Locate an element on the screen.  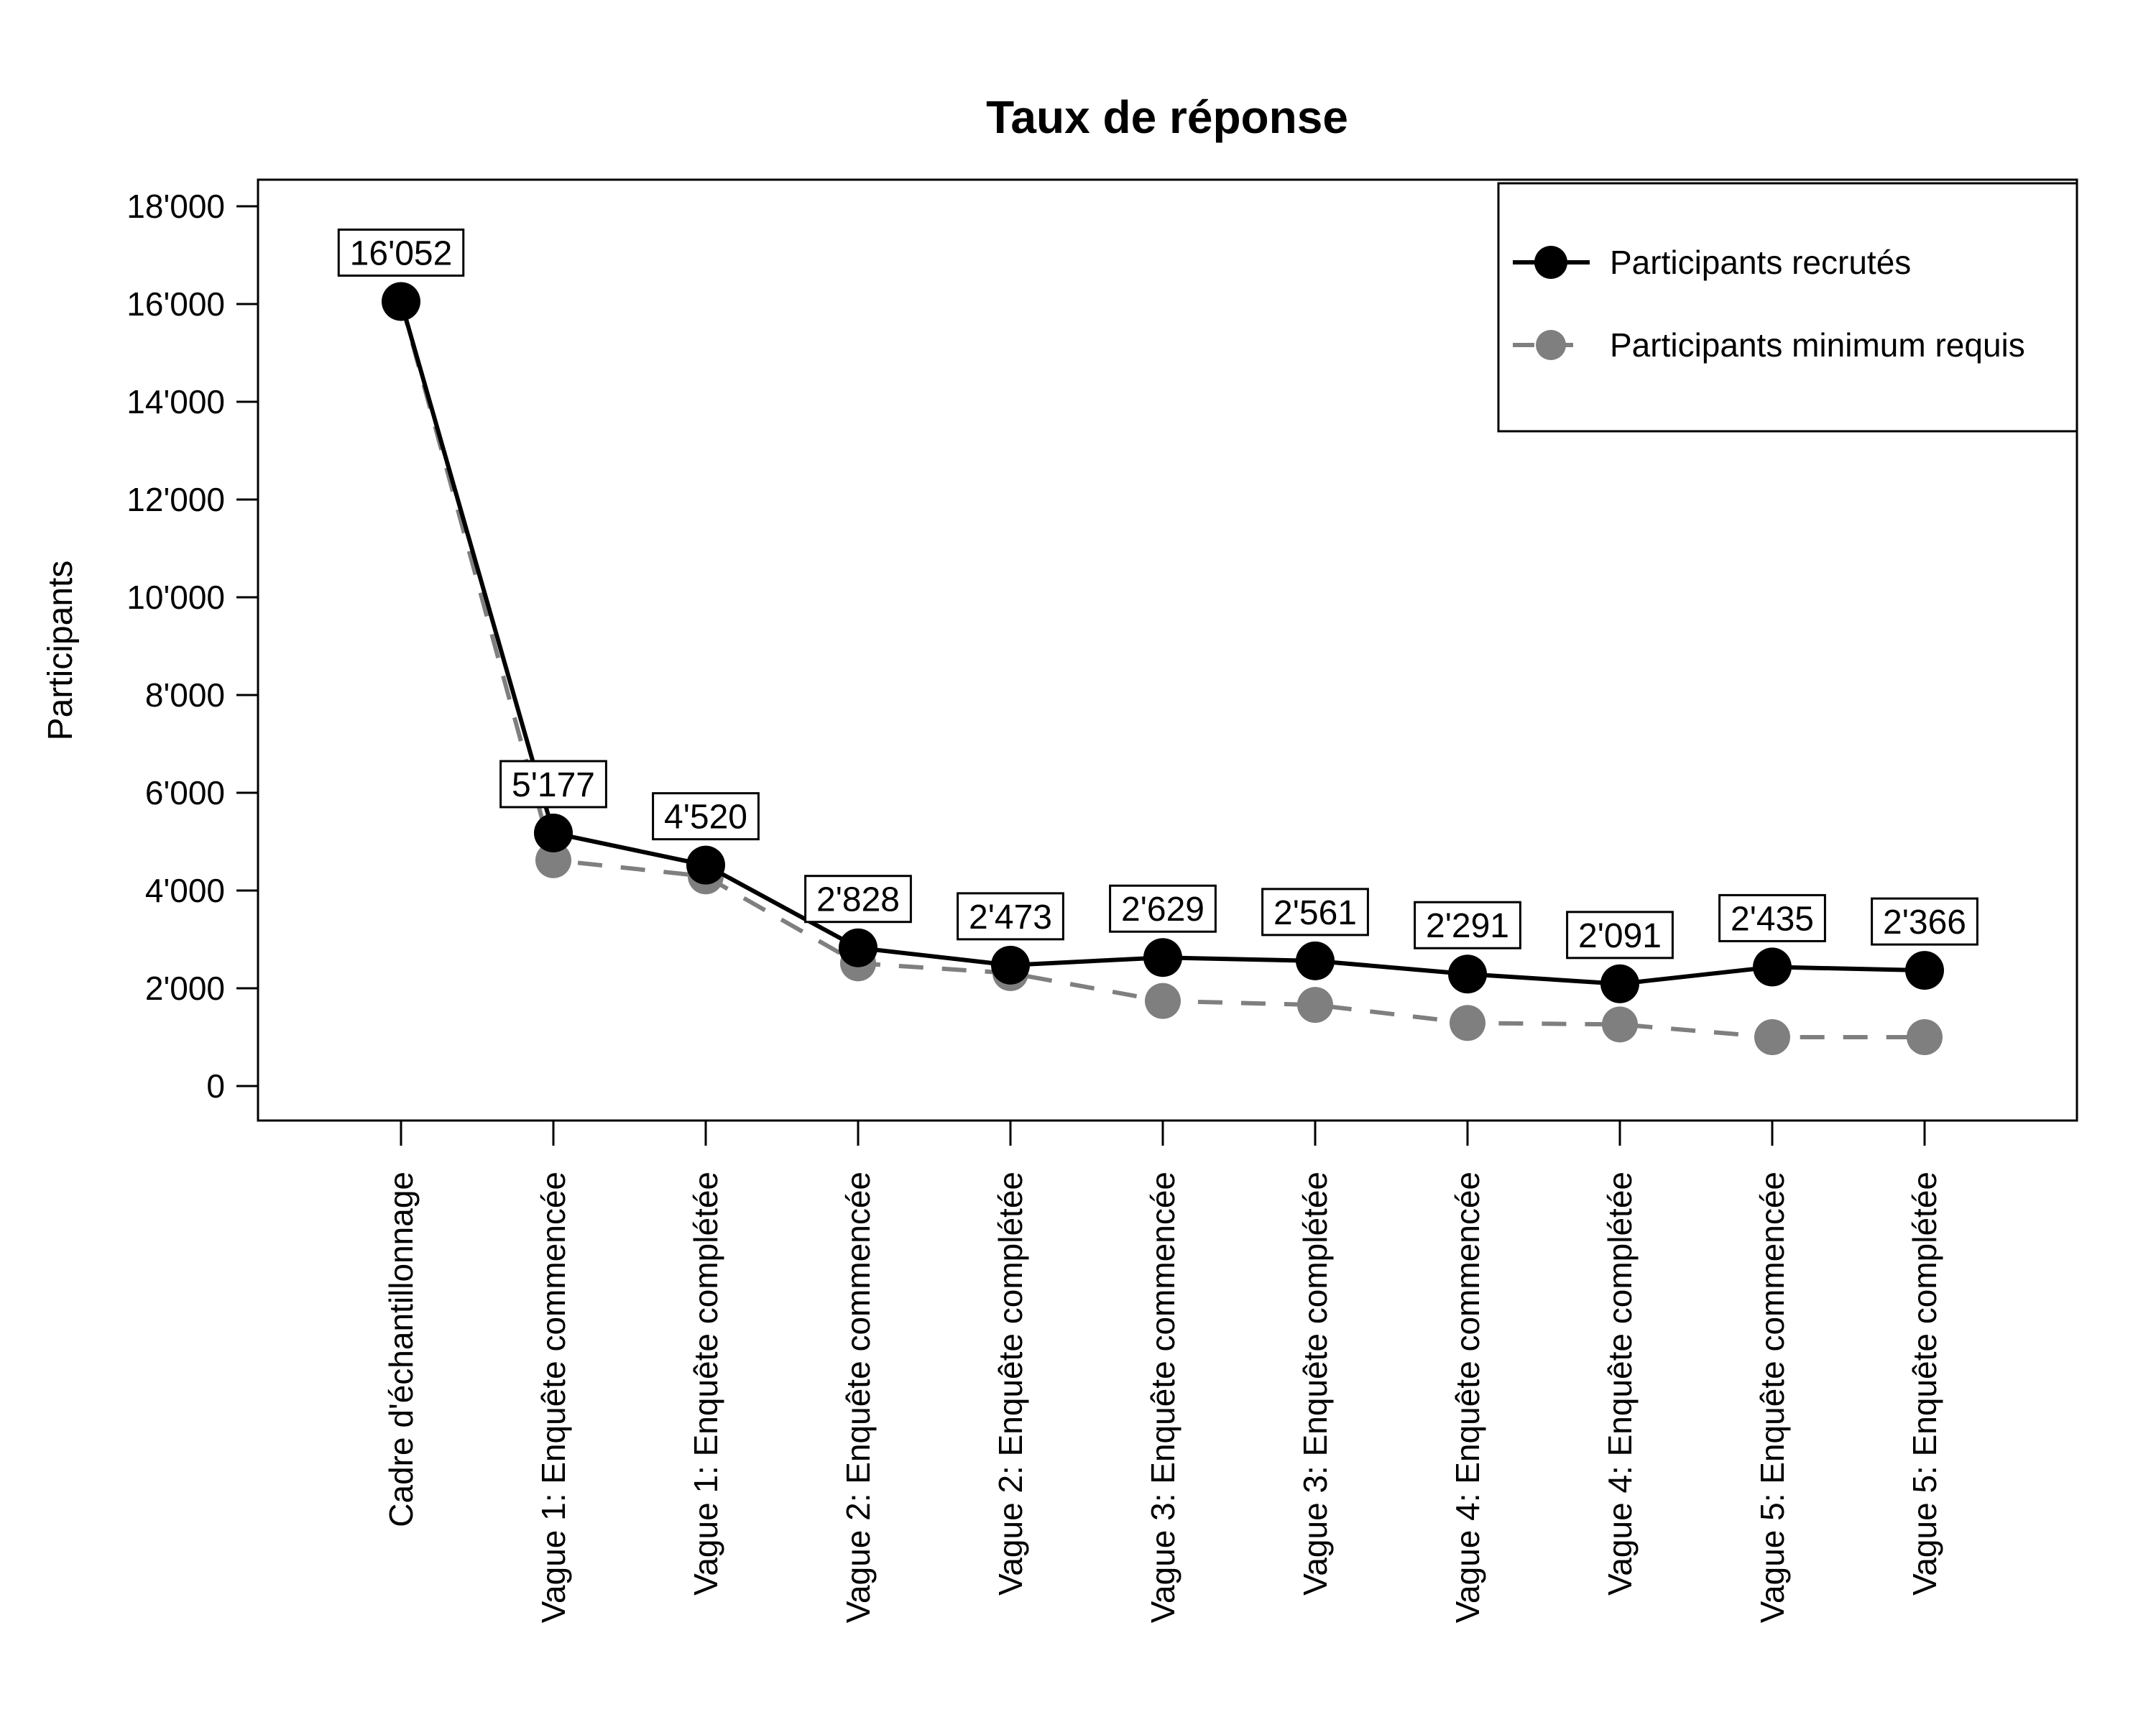
value-label: 2'473 is located at coordinates (1011, 917).